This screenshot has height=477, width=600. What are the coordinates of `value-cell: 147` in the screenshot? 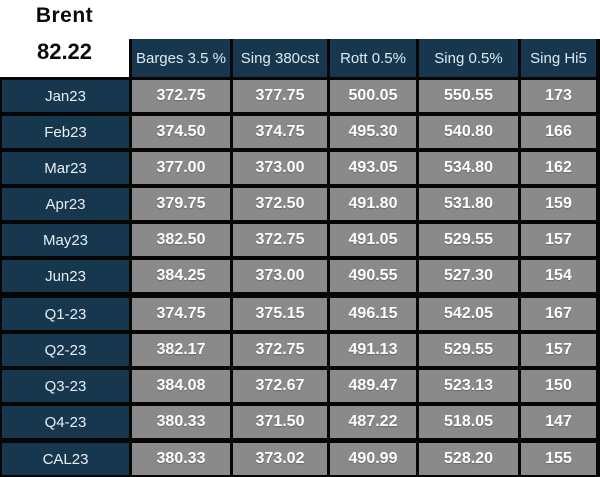 It's located at (558, 422).